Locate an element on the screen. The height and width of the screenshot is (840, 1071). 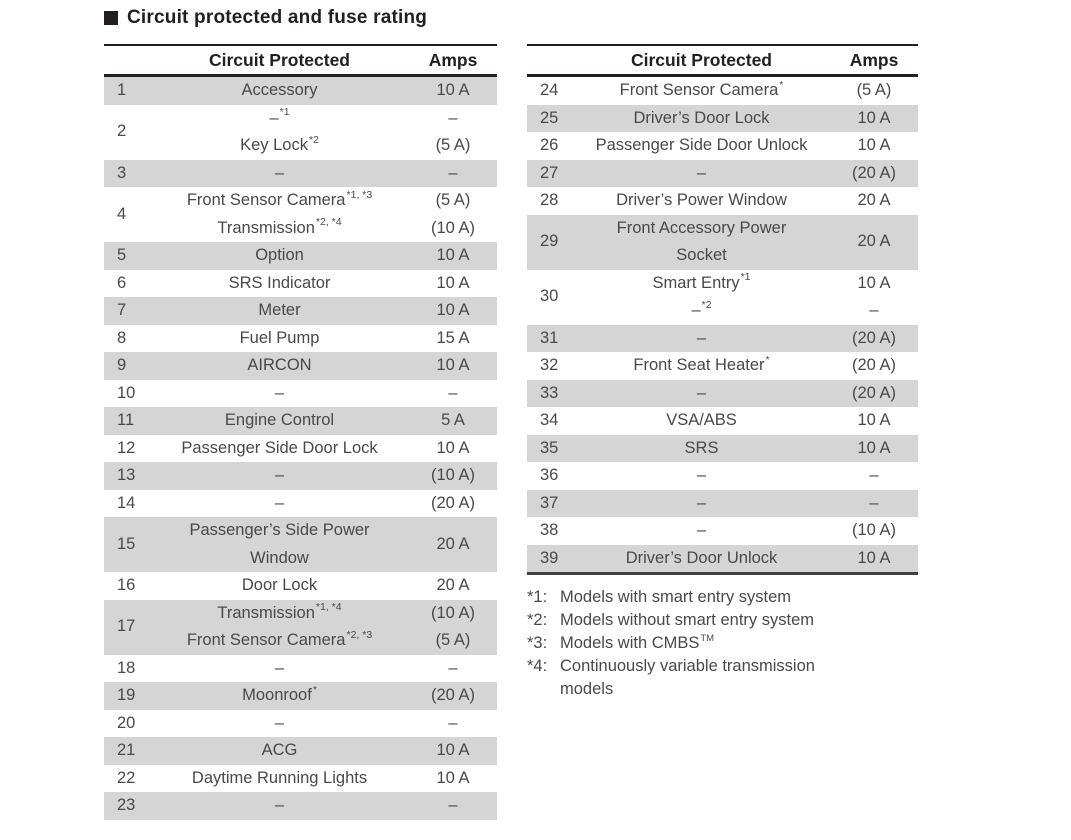
table-row: 7 Meter 10 A is located at coordinates (300, 311).